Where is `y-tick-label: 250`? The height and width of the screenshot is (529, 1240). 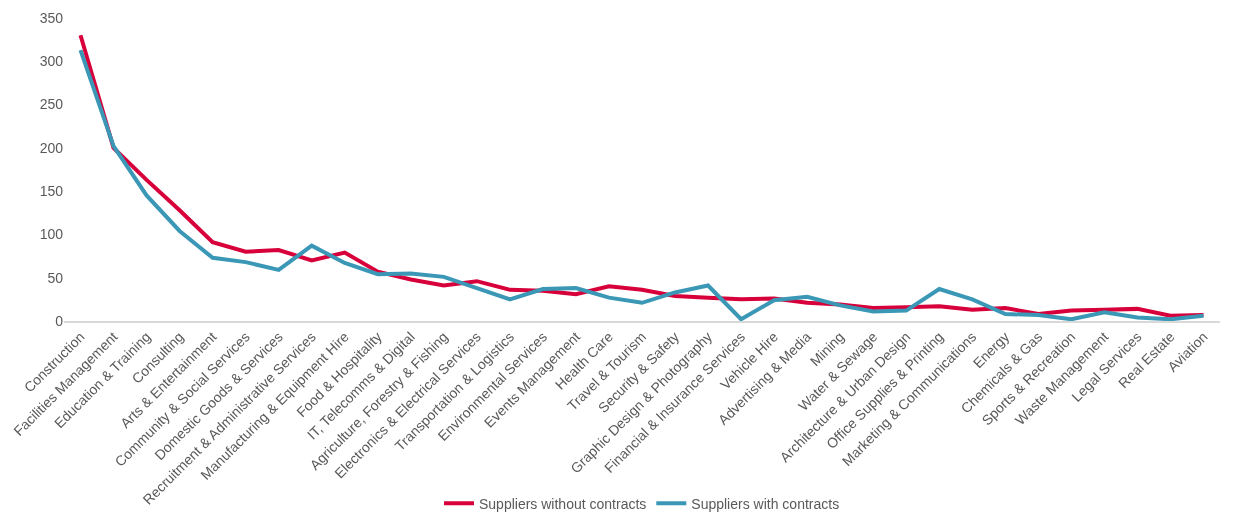 y-tick-label: 250 is located at coordinates (51, 104).